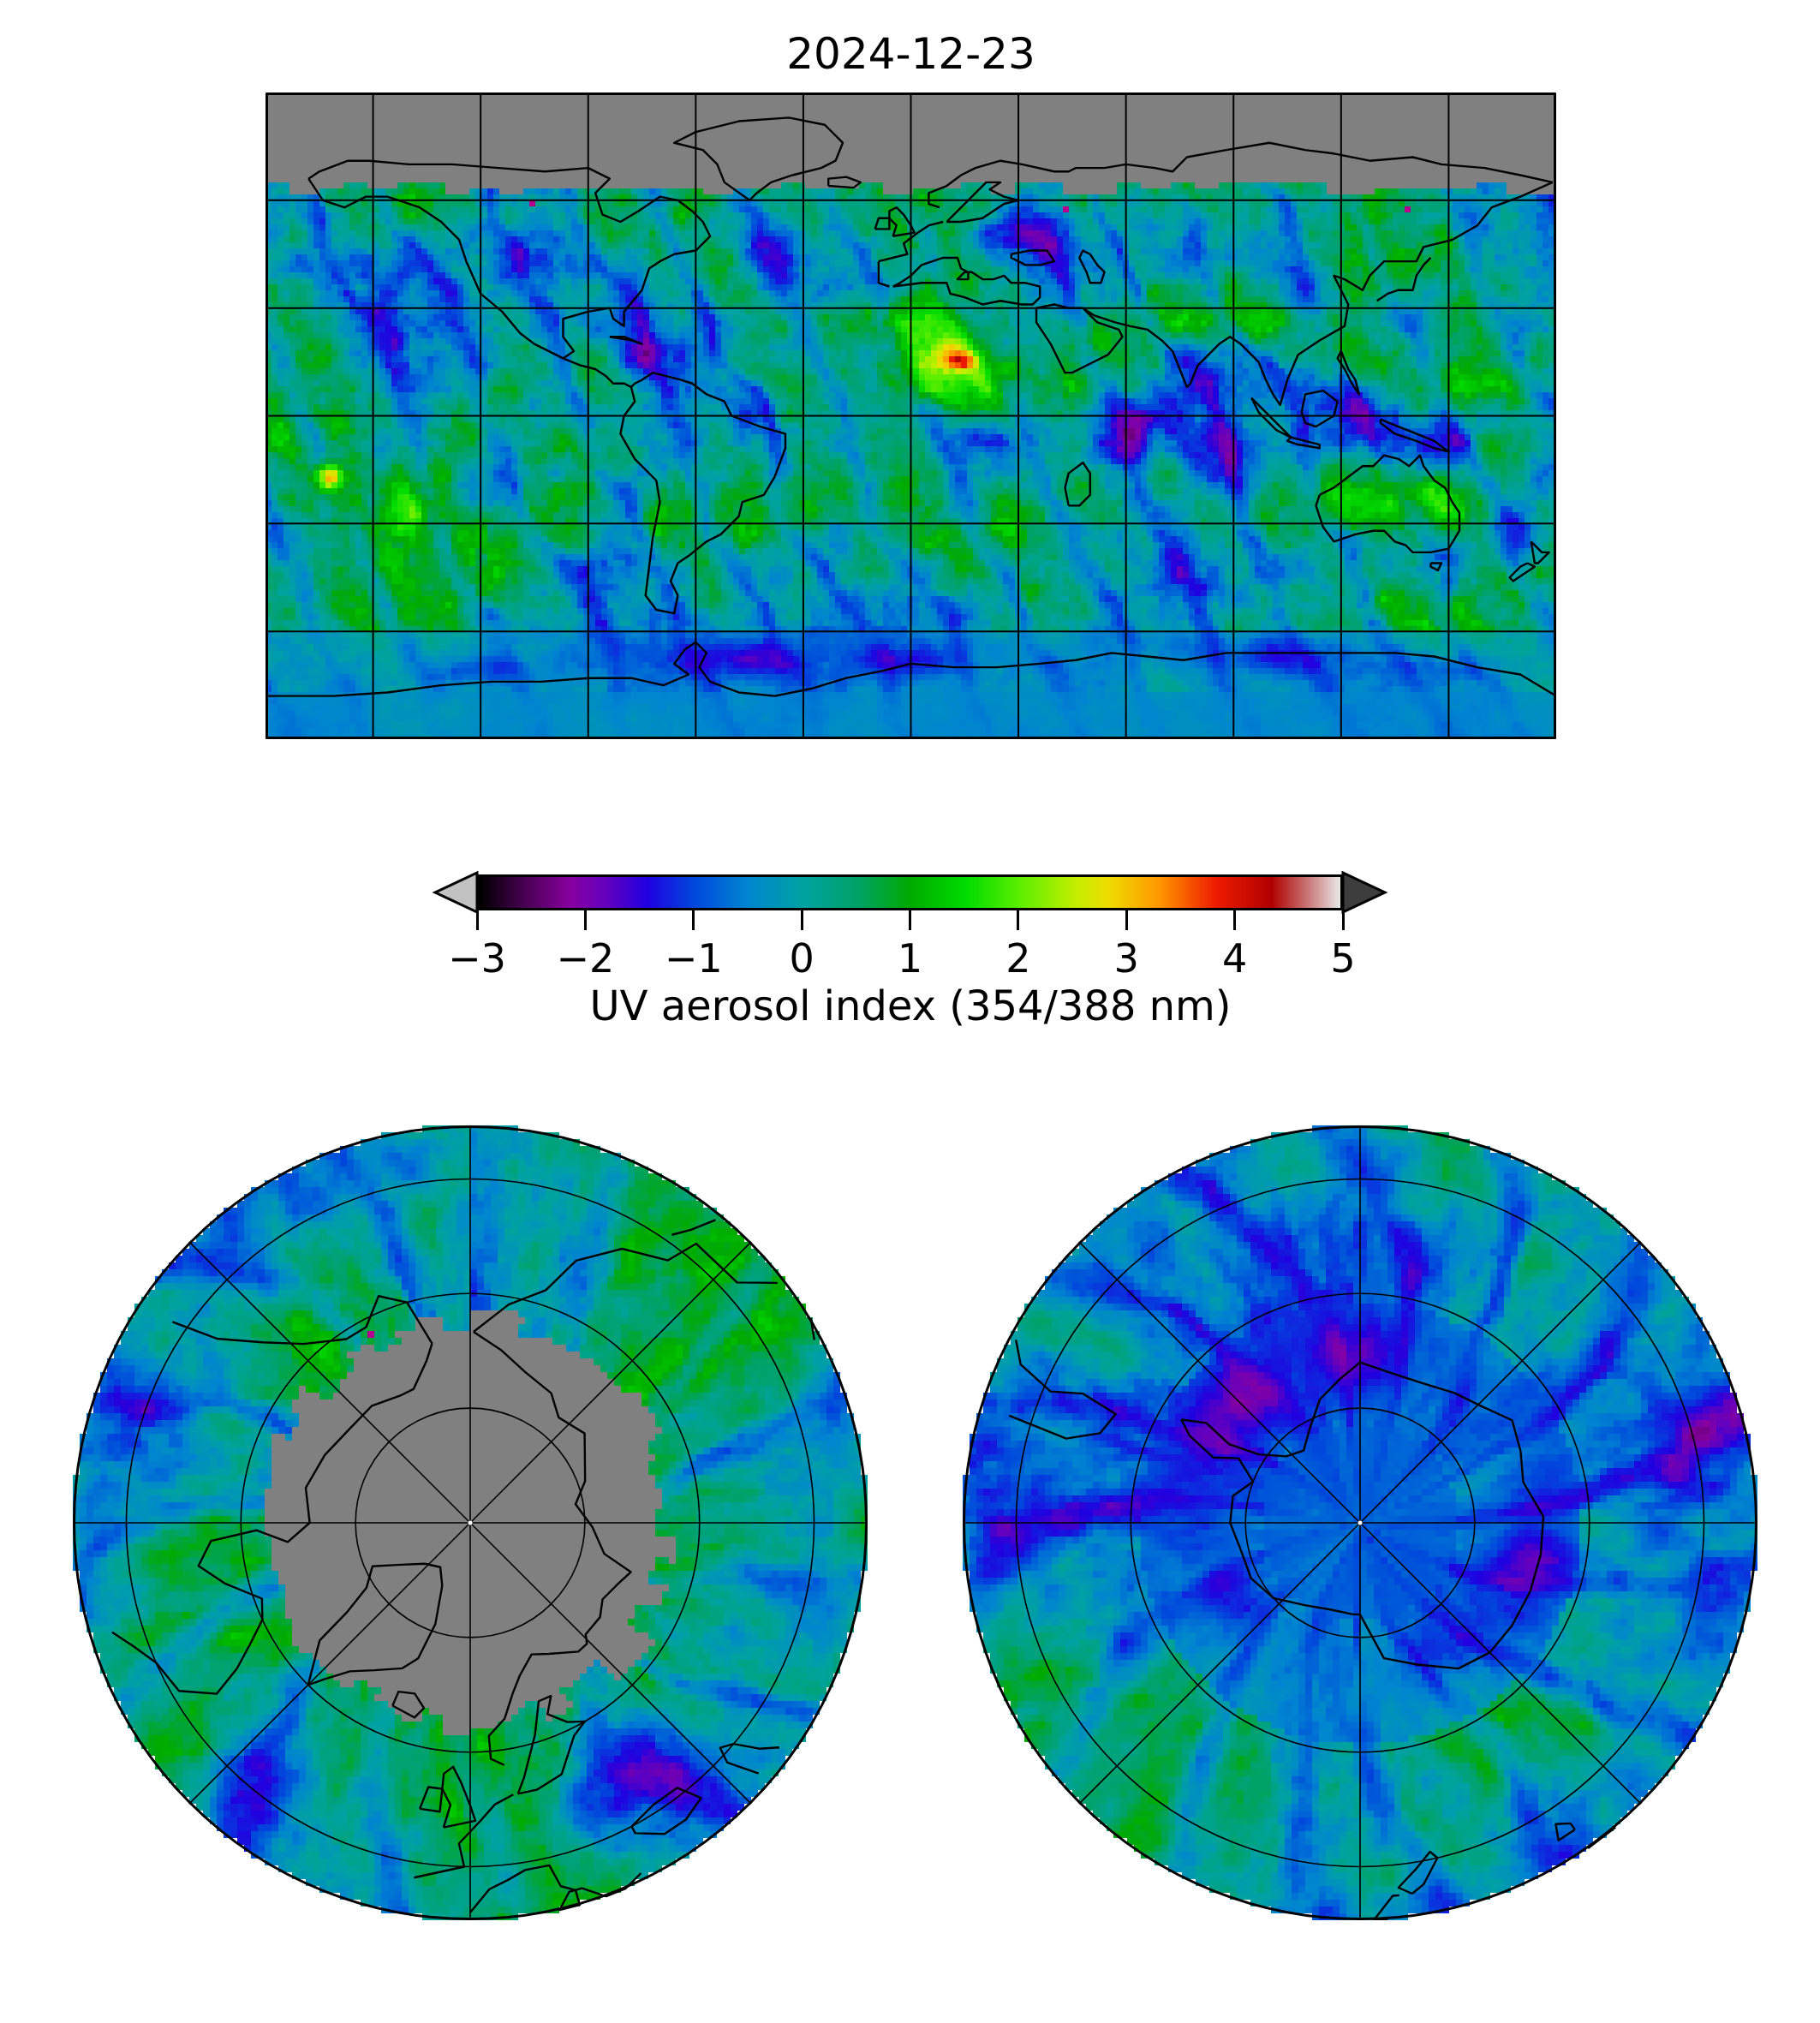  What do you see at coordinates (477, 958) in the screenshot?
I see `colorbar-tick-label: −3` at bounding box center [477, 958].